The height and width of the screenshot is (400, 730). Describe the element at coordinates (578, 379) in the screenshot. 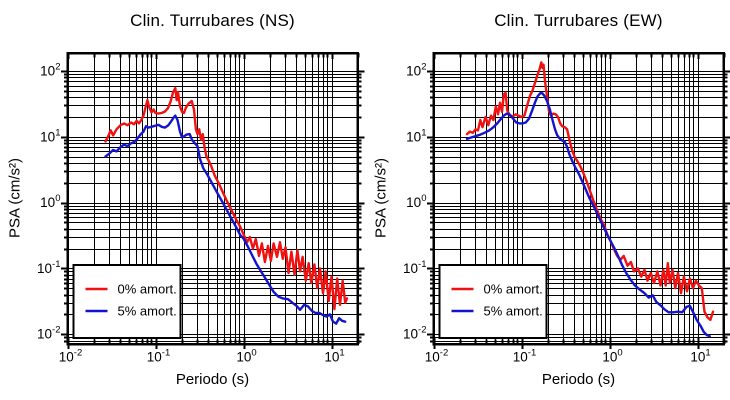

I see `x-axis-label-ew: Periodo (s)` at that location.